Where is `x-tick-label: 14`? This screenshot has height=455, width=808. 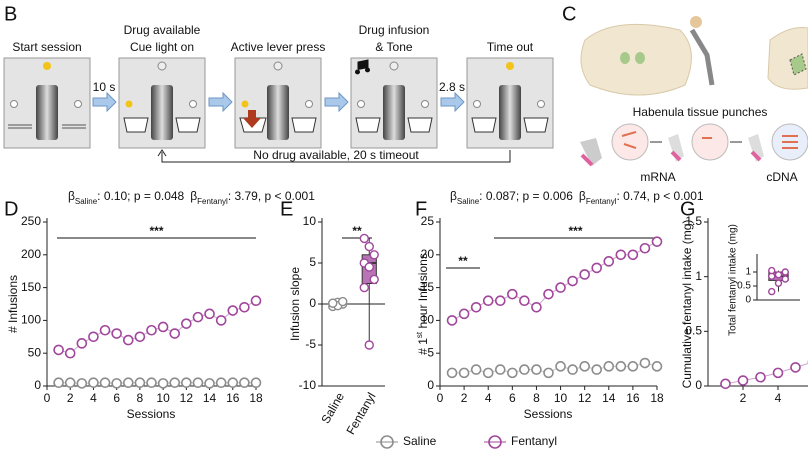
x-tick-label: 14 is located at coordinates (210, 398).